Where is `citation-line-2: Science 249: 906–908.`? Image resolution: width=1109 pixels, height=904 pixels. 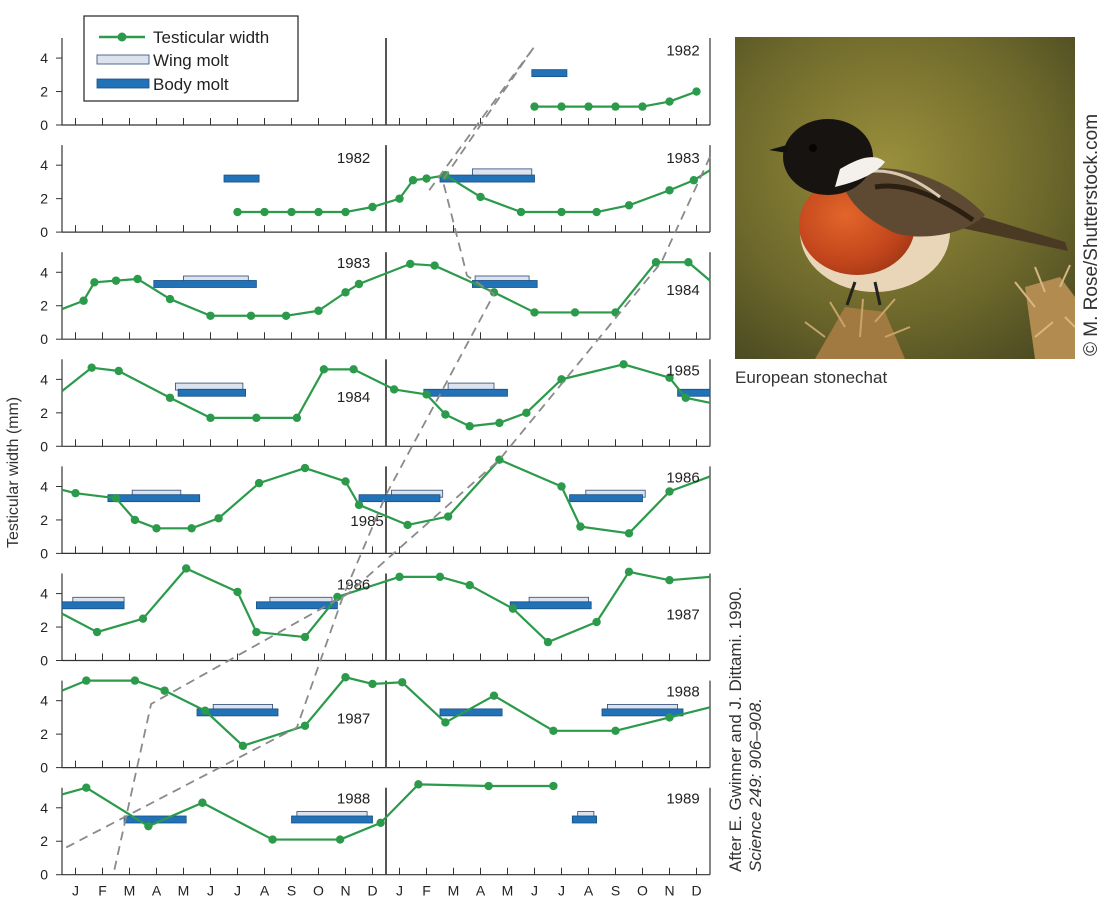 citation-line-2: Science 249: 906–908. is located at coordinates (755, 785).